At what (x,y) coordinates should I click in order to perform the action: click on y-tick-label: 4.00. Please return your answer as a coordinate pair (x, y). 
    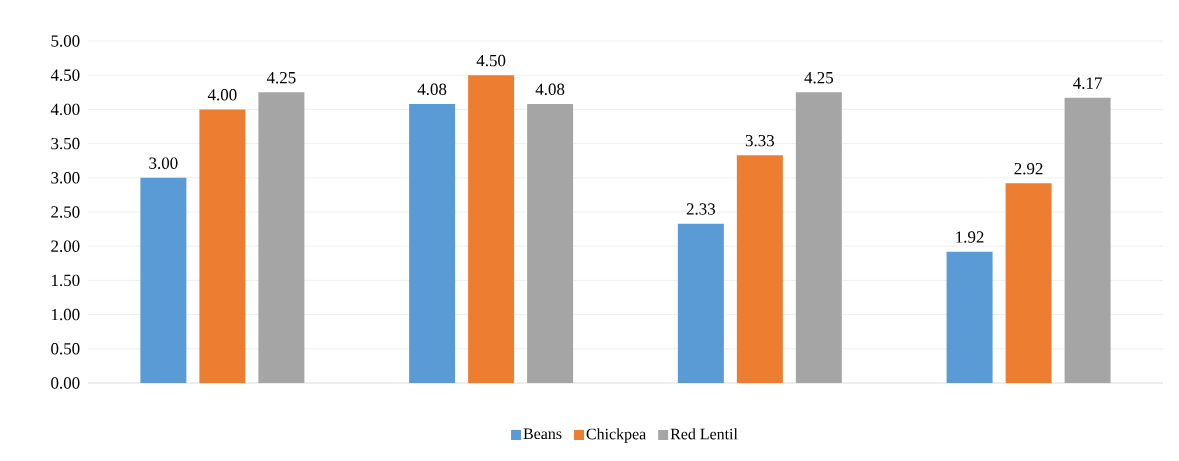
    Looking at the image, I should click on (65, 109).